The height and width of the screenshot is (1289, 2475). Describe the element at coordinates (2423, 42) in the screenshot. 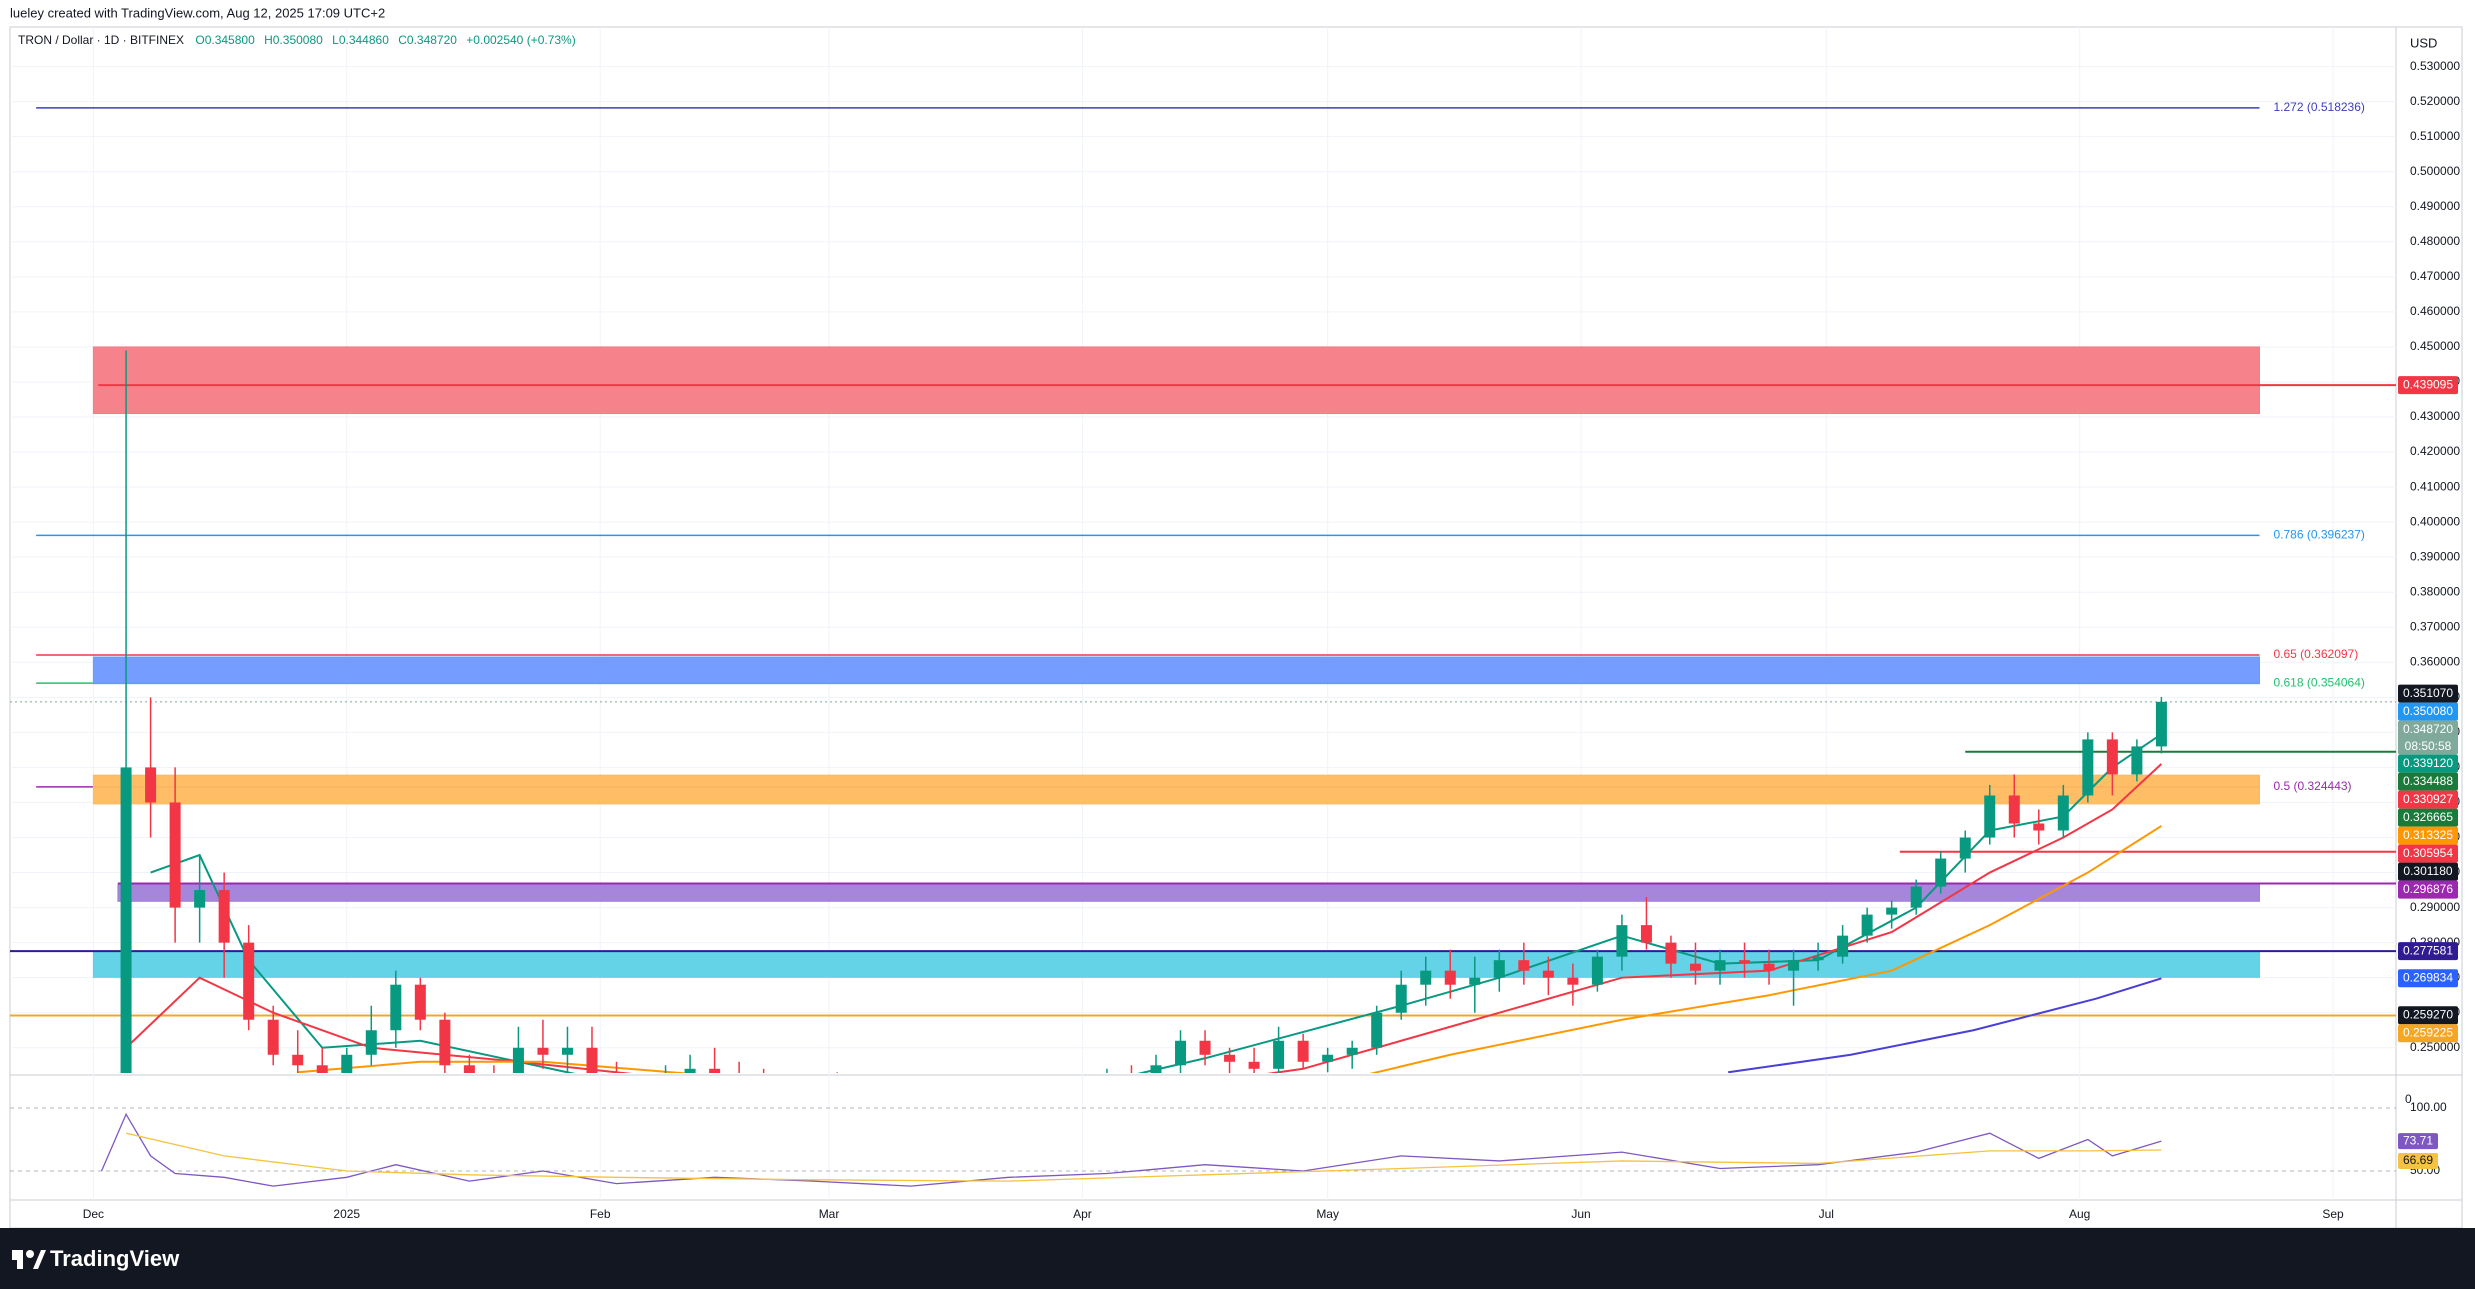

I see `currency: USD` at that location.